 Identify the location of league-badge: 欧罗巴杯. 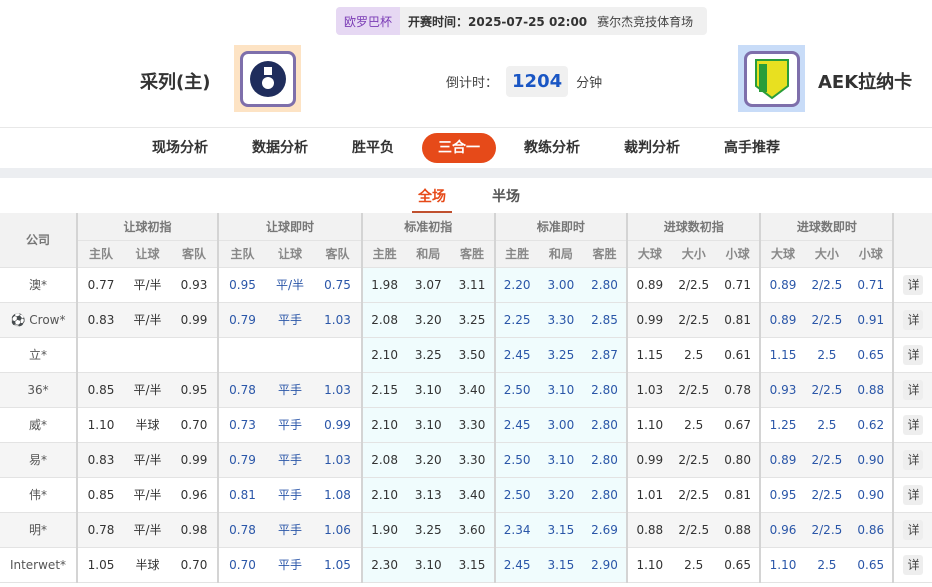
(368, 21).